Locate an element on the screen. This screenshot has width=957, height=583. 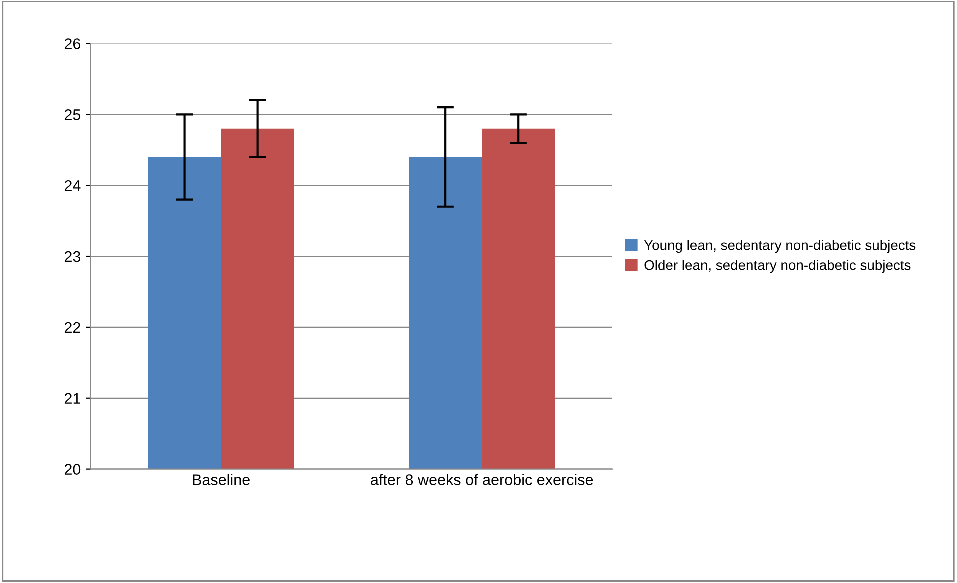
y-tick-label: 25 is located at coordinates (72, 115).